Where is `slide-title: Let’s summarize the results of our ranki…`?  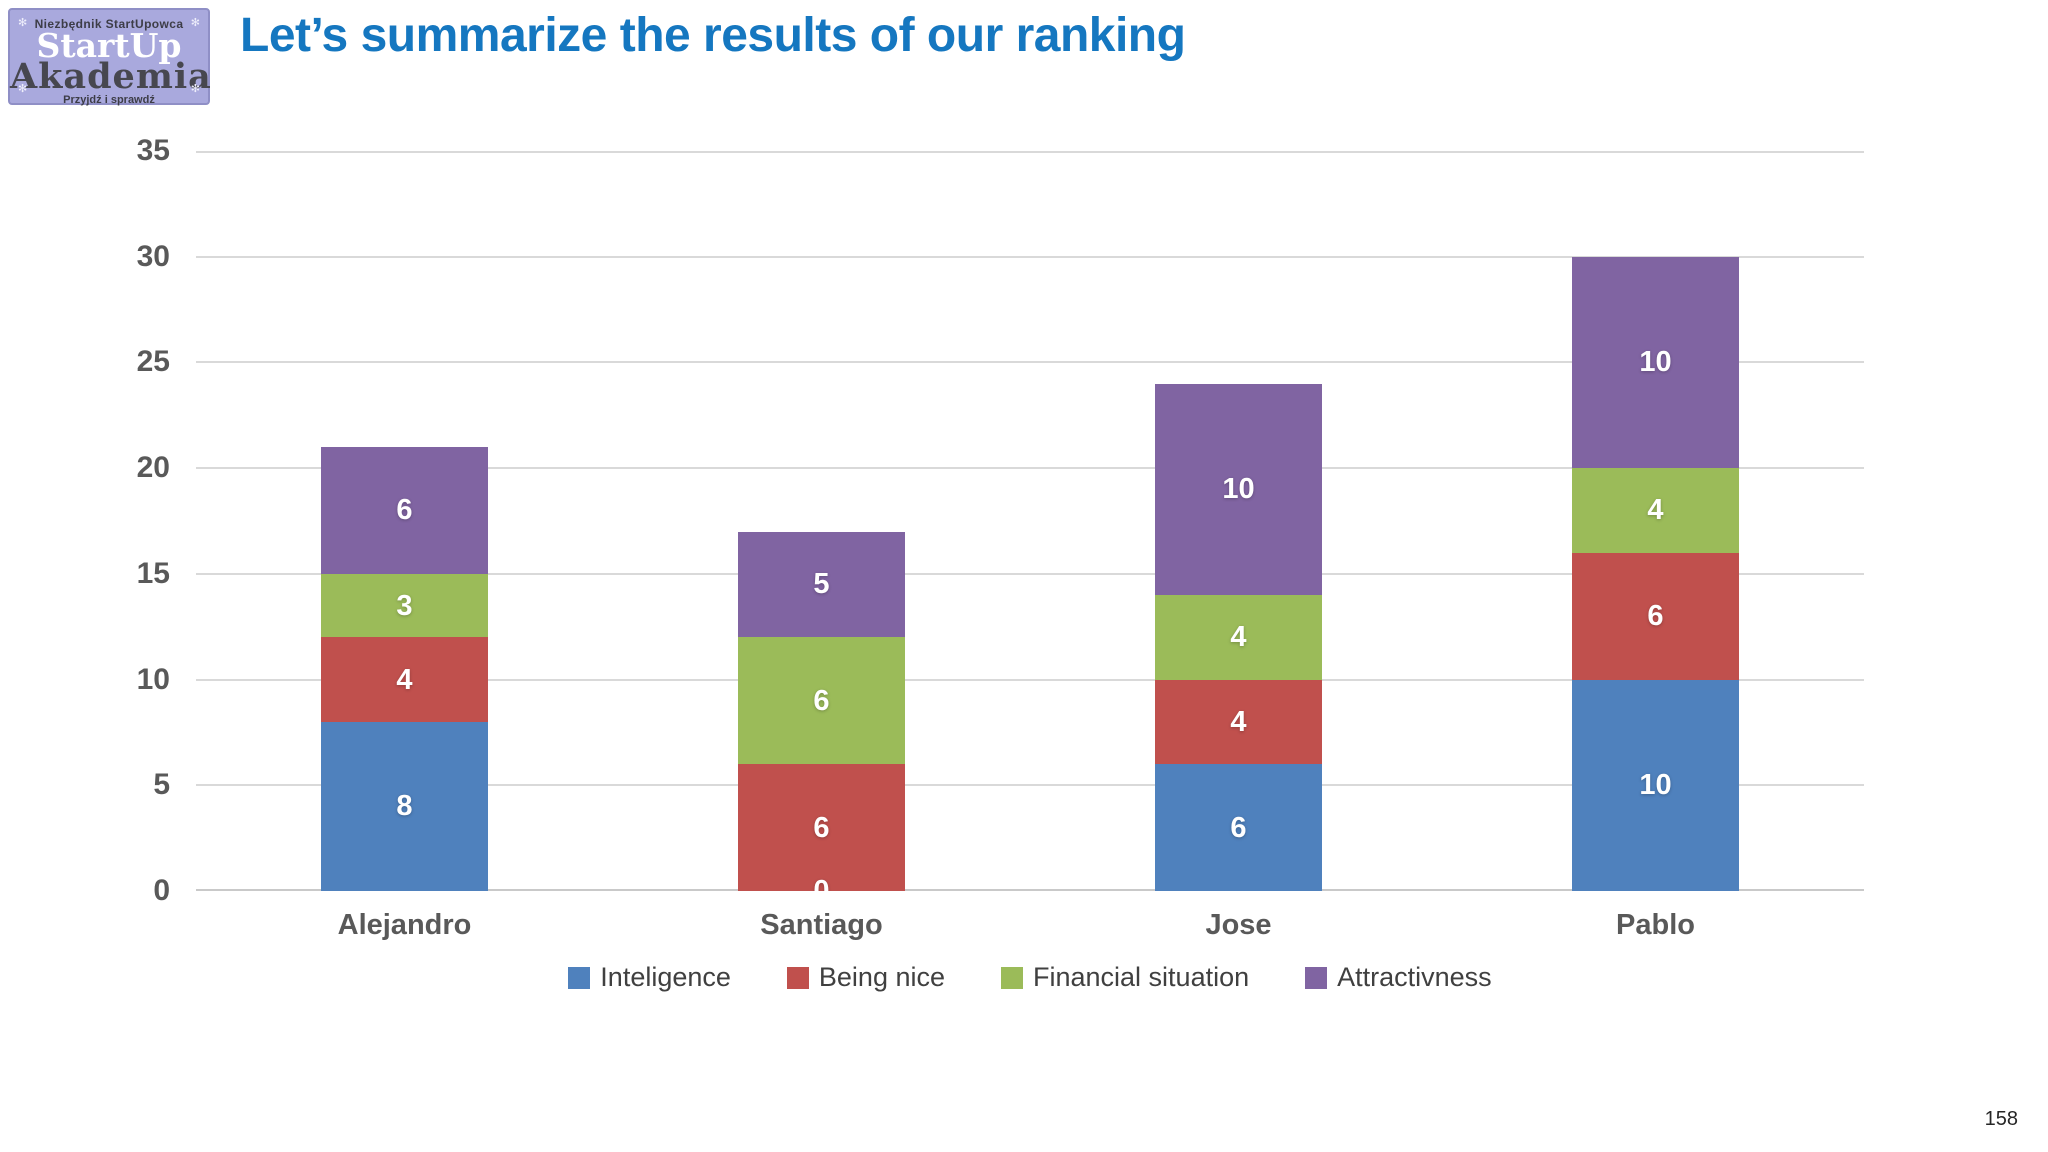 slide-title: Let’s summarize the results of our ranki… is located at coordinates (713, 35).